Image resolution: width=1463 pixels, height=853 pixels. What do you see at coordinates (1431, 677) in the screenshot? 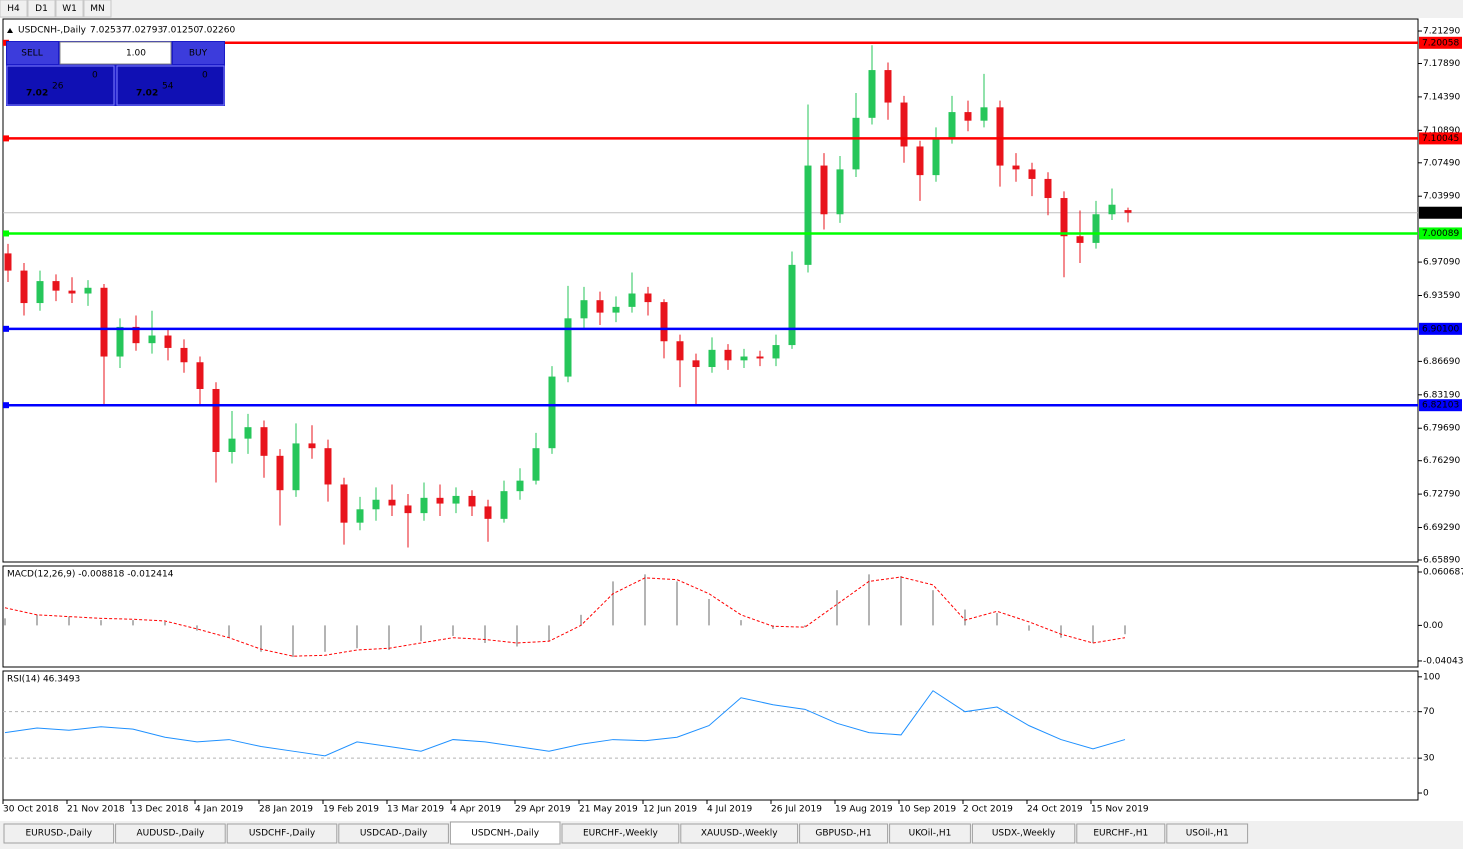
I see `y-tick-label: 100` at bounding box center [1431, 677].